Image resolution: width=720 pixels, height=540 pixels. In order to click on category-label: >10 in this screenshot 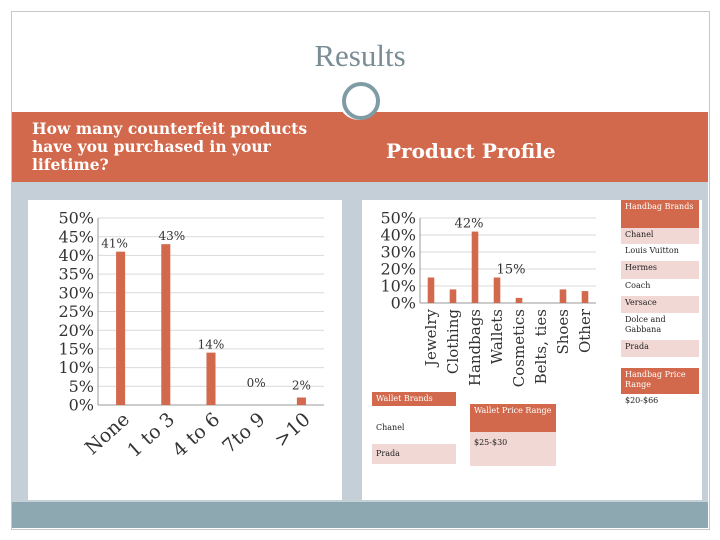, I will do `click(292, 429)`.